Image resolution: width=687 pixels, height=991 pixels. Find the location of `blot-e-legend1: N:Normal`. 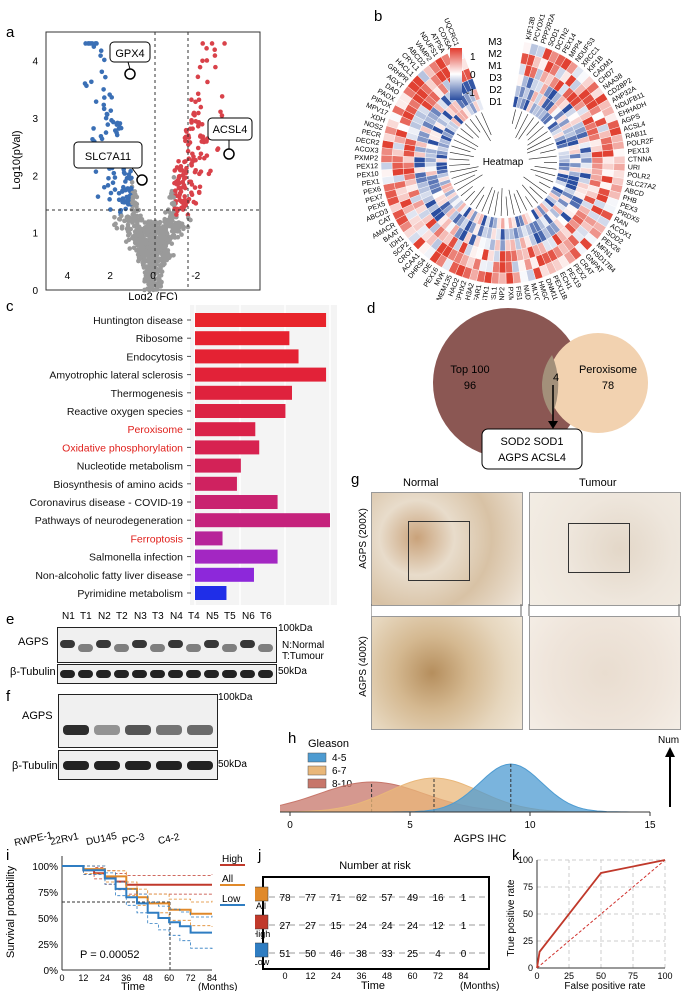

blot-e-legend1: N:Normal is located at coordinates (303, 645).